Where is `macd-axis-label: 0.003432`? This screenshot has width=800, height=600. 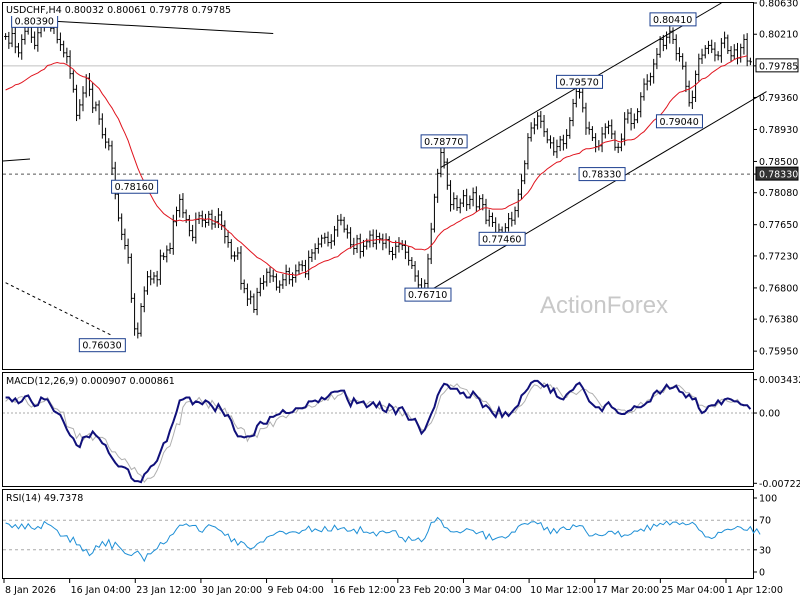 macd-axis-label: 0.003432 is located at coordinates (779, 380).